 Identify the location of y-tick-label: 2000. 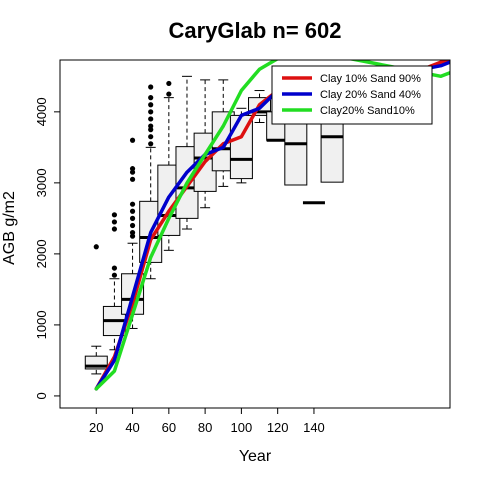
(41, 253).